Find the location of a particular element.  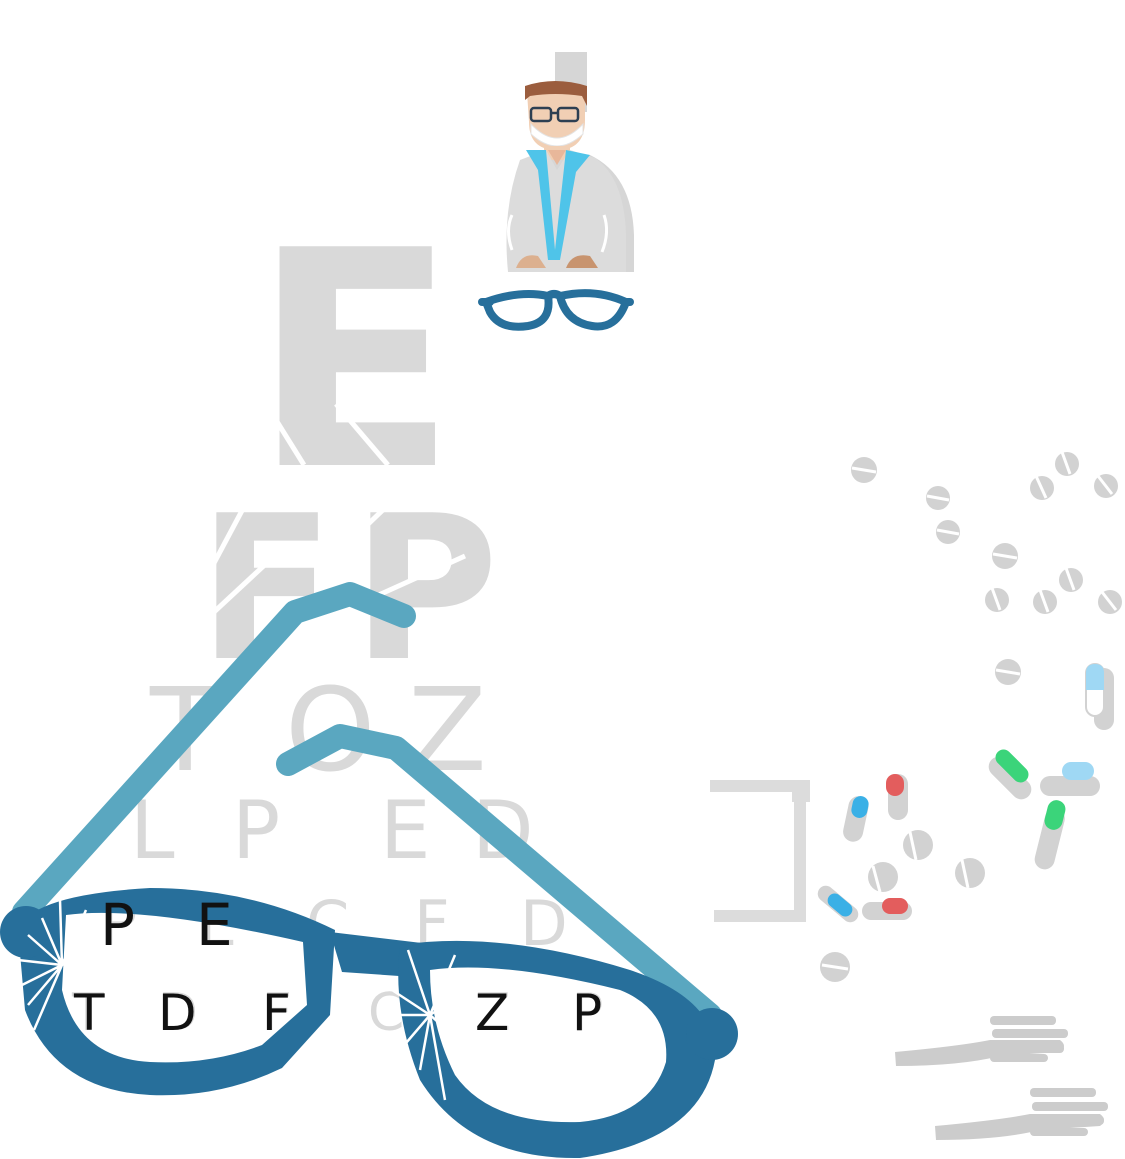

chart-crack-lines is located at coordinates (332, 429).